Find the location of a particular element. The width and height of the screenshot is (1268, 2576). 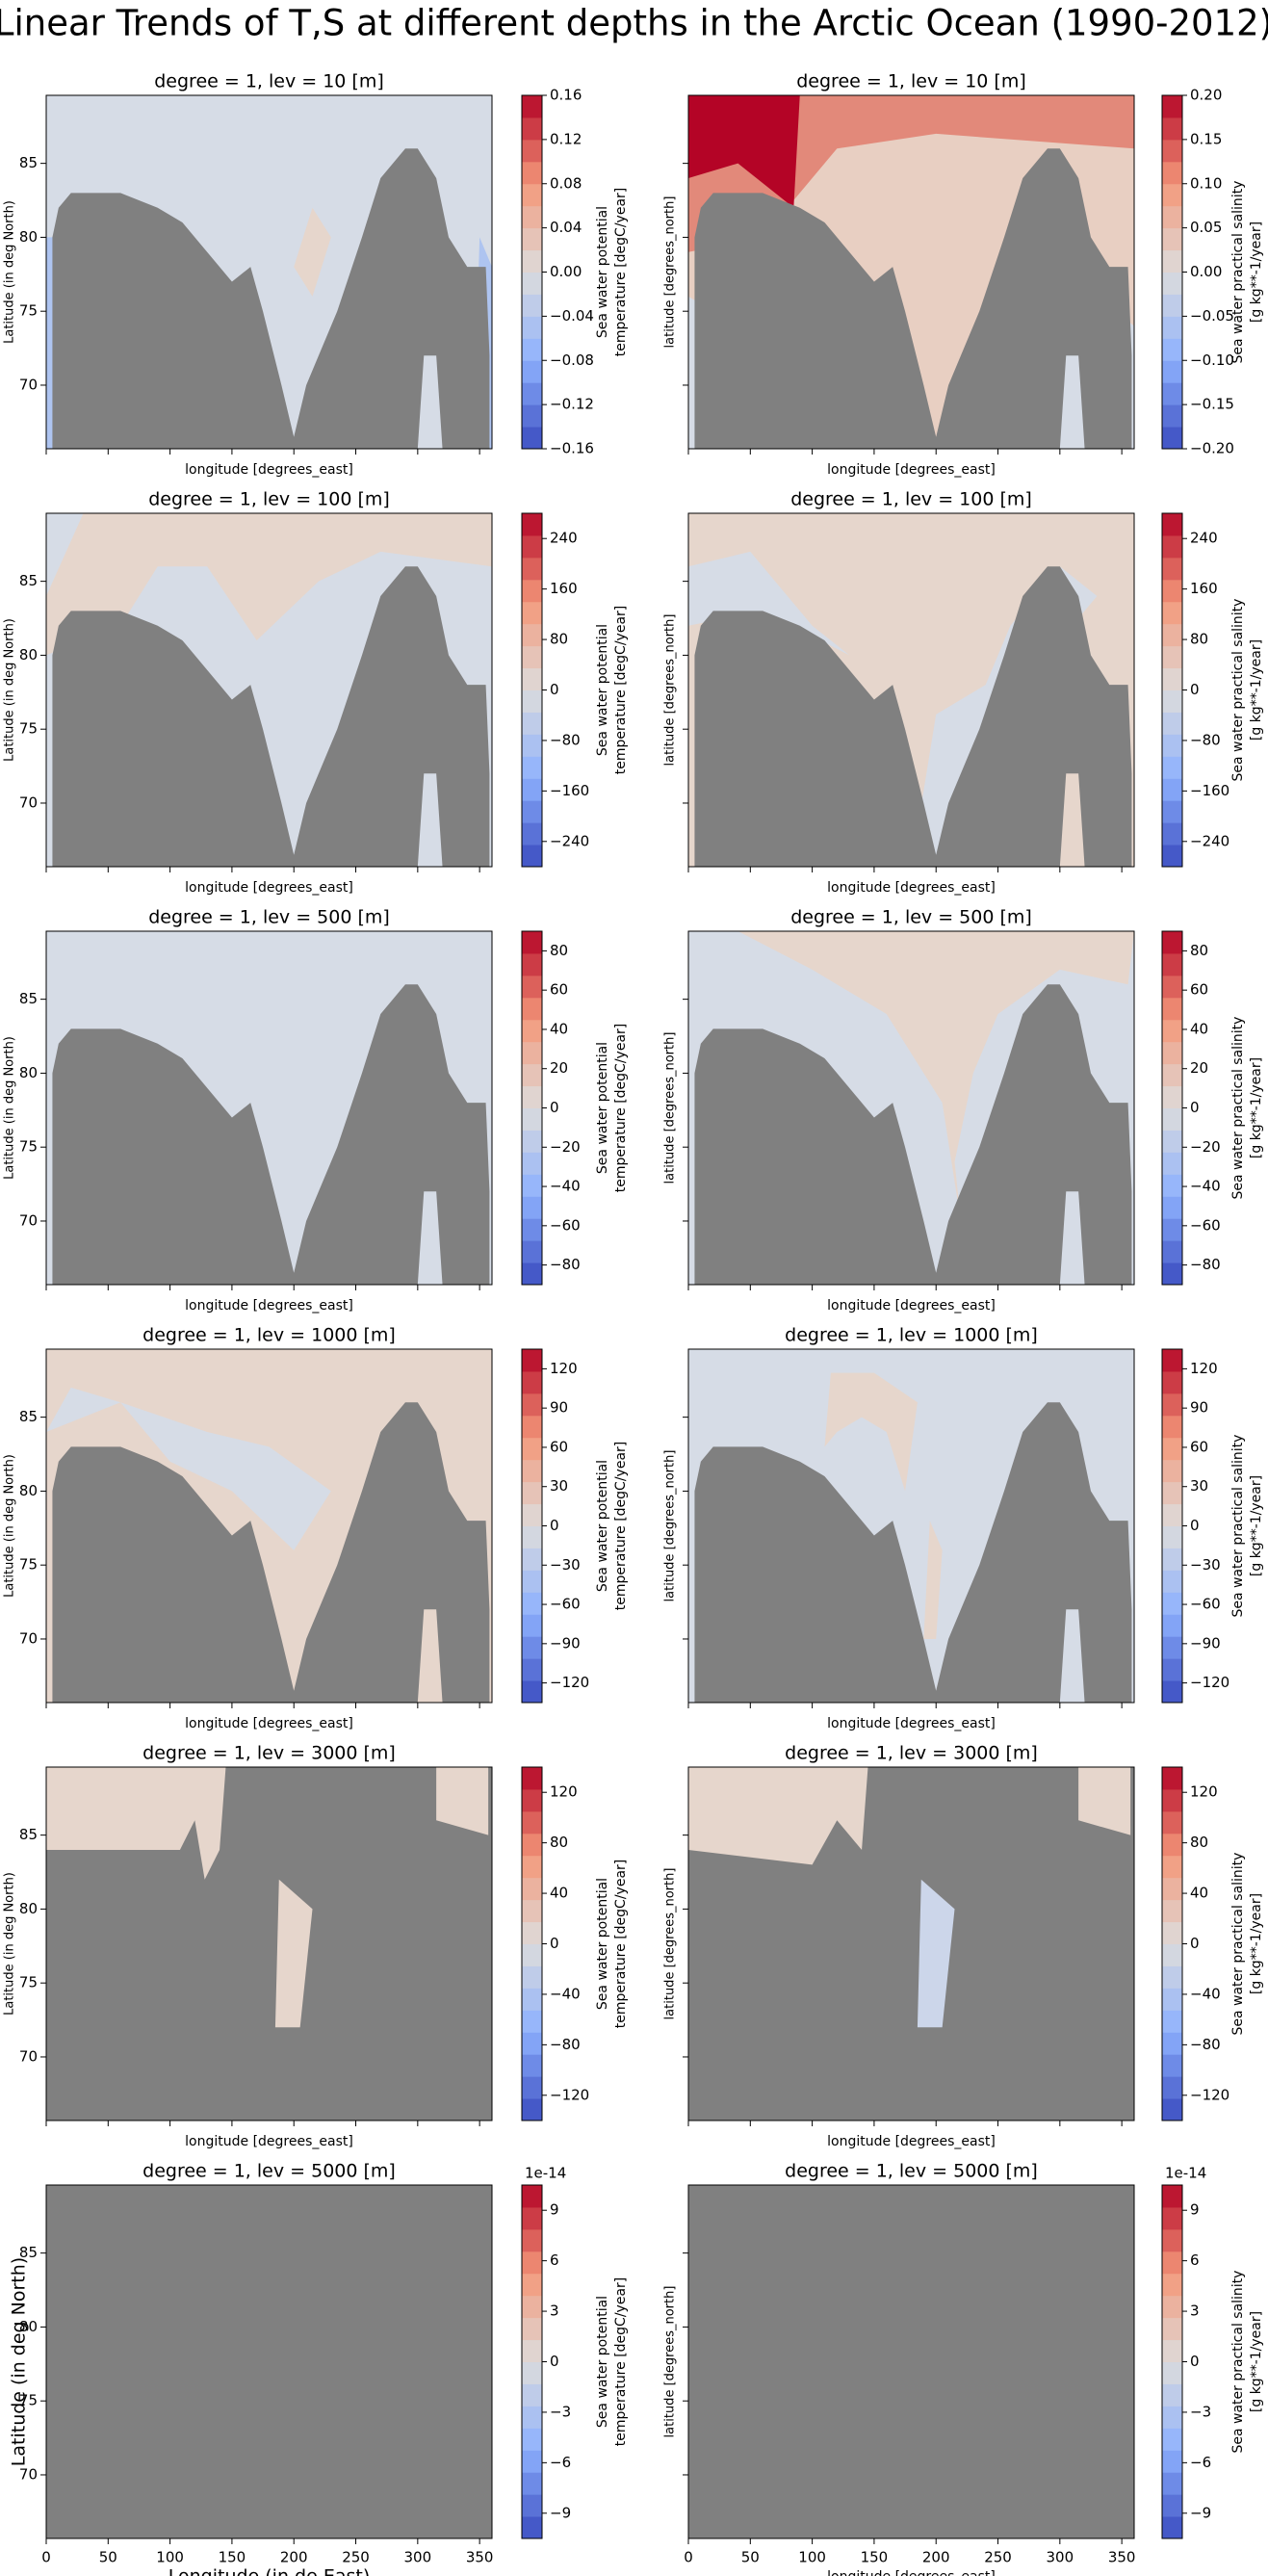

colorbar-tick-label: 30 is located at coordinates (559, 1486).